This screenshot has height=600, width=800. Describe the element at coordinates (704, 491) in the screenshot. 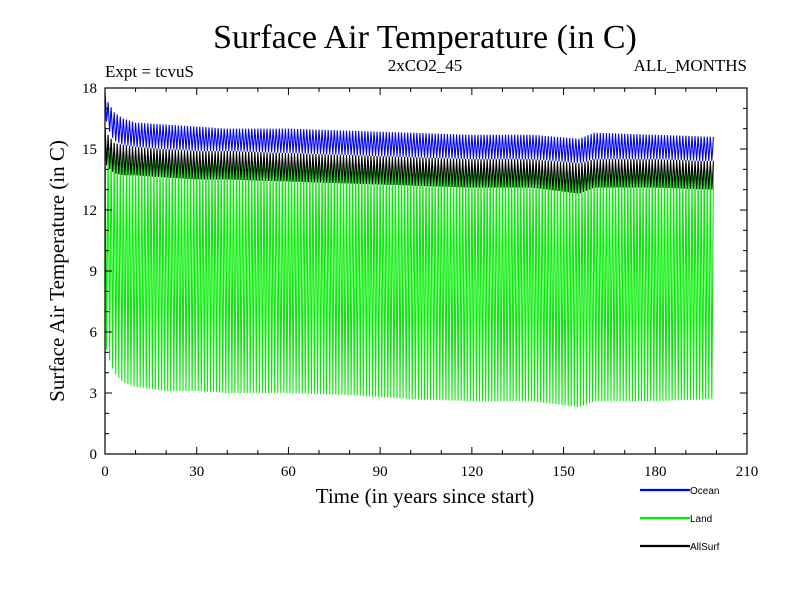

I see `legend-label-ocean: Ocean` at that location.